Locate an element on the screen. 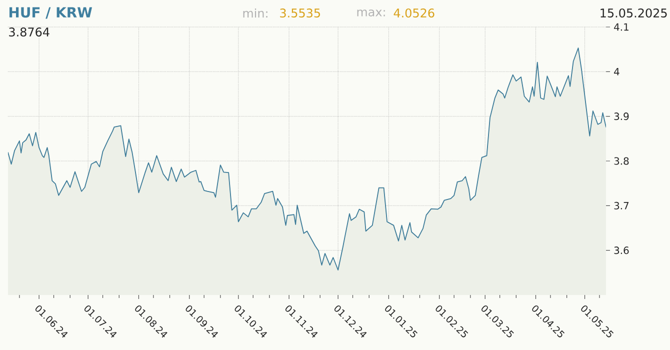 This screenshot has width=670, height=350. y-tick-label: 3.8 is located at coordinates (621, 161).